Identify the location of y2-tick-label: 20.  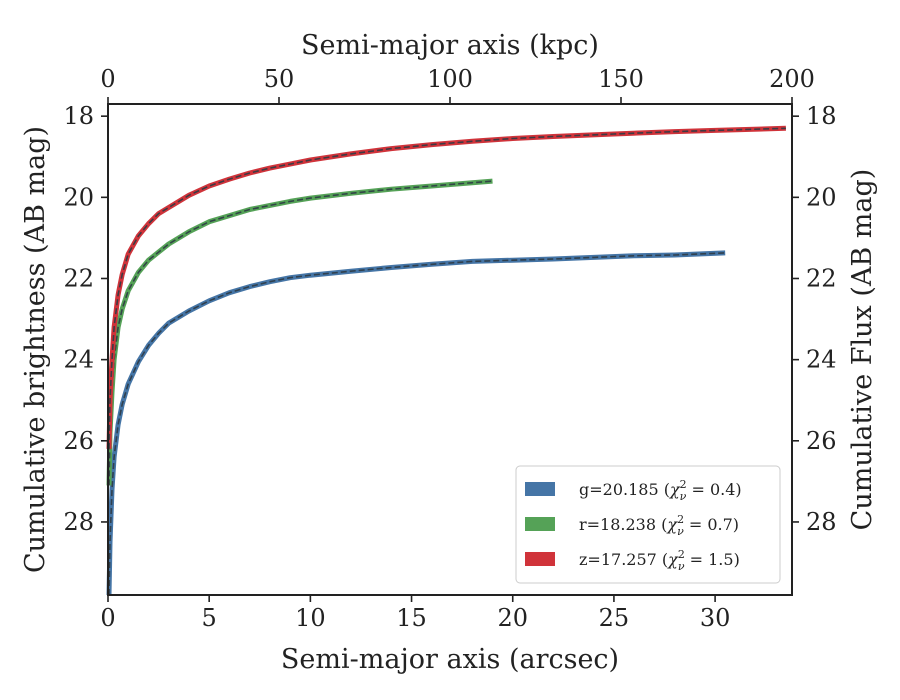
(821, 197).